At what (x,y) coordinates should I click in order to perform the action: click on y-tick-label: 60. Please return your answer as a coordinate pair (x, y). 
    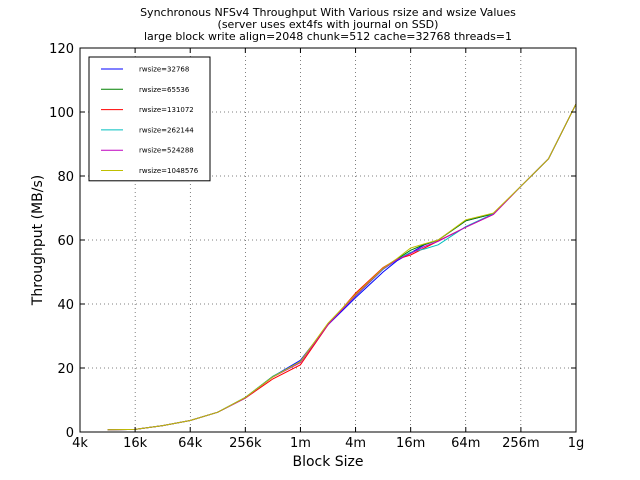
    Looking at the image, I should click on (65, 241).